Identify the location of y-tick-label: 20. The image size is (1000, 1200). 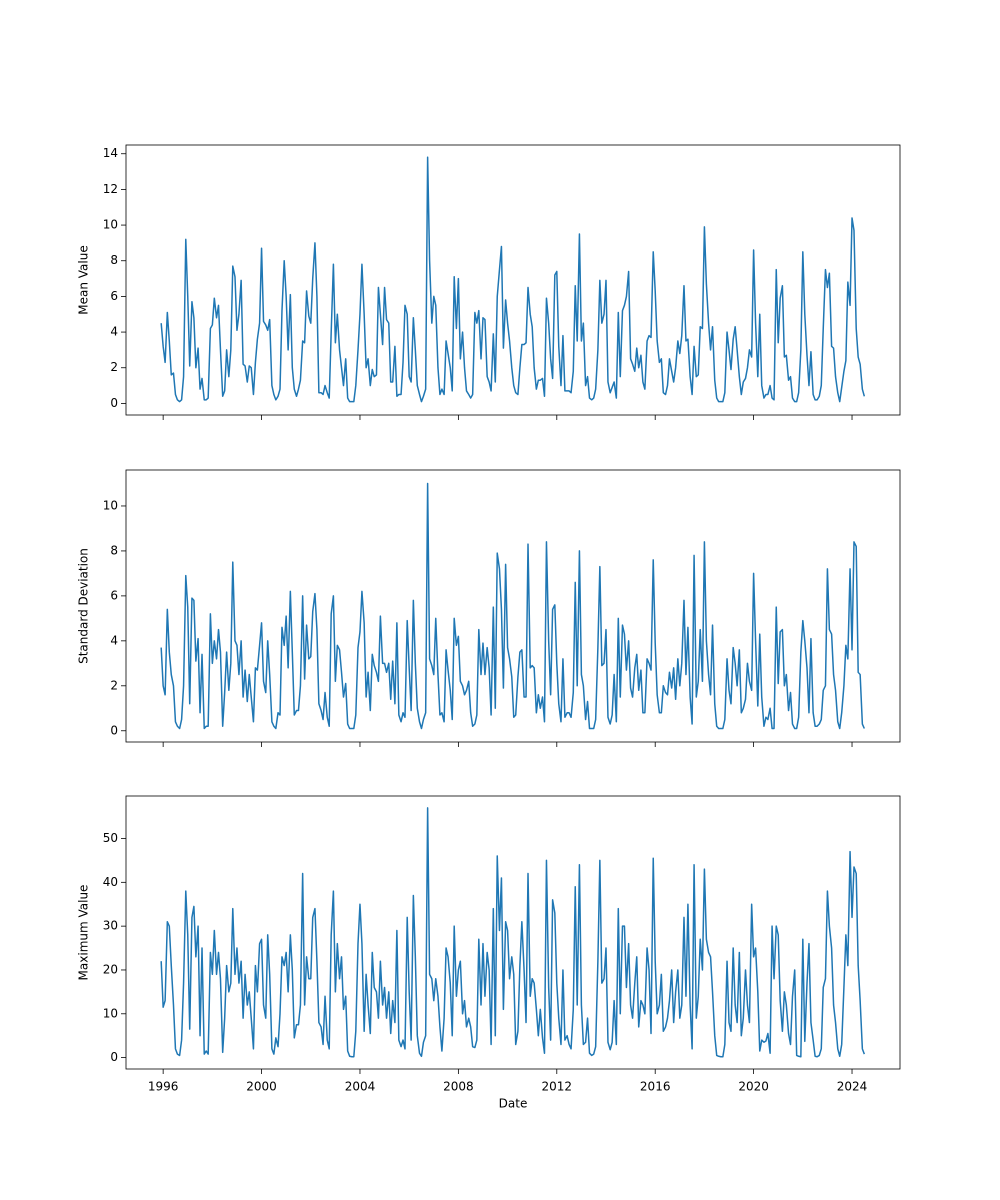
(110, 969).